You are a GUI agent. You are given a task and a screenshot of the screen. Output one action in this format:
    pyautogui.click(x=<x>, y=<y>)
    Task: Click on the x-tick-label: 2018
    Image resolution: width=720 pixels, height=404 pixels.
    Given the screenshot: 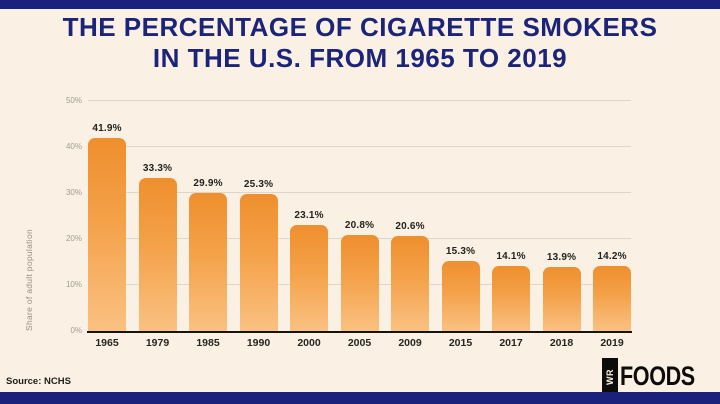 What is the action you would take?
    pyautogui.click(x=561, y=343)
    